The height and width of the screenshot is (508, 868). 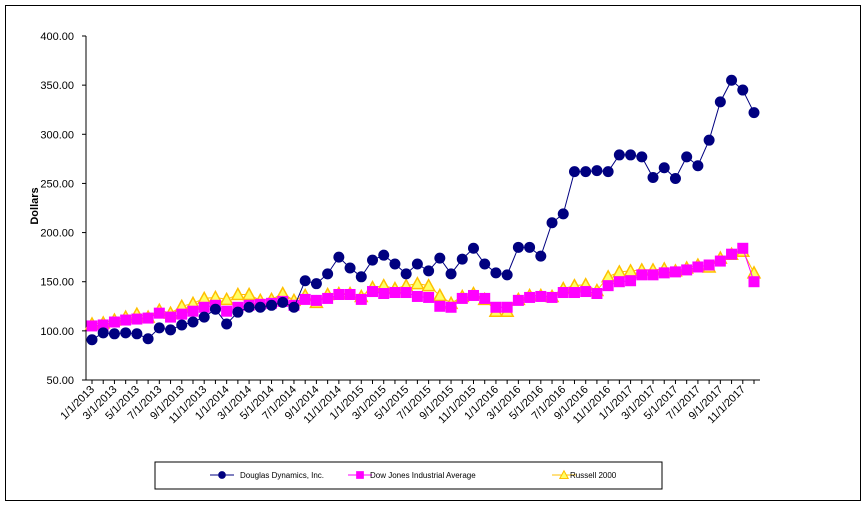 I want to click on y-tick-label: 300.00, so click(x=57, y=135).